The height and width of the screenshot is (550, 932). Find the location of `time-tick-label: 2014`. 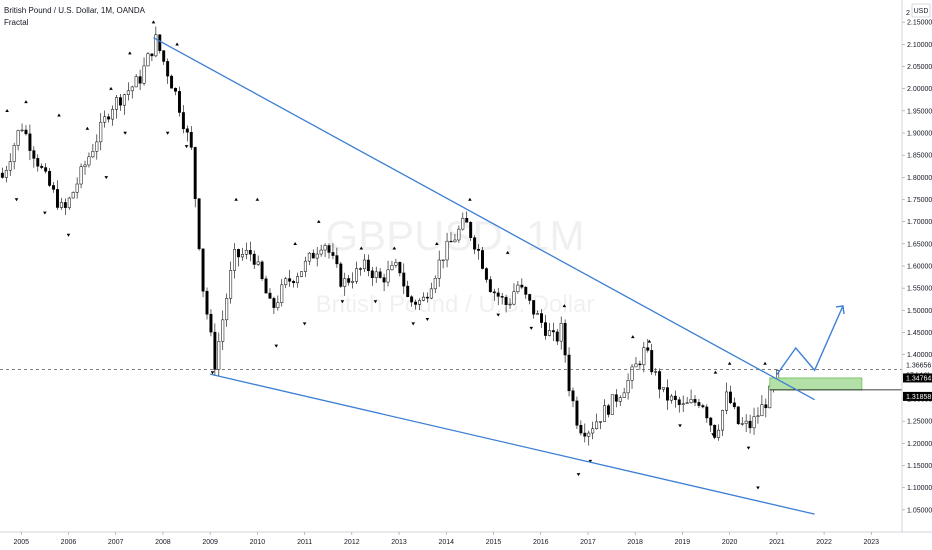

time-tick-label: 2014 is located at coordinates (446, 542).